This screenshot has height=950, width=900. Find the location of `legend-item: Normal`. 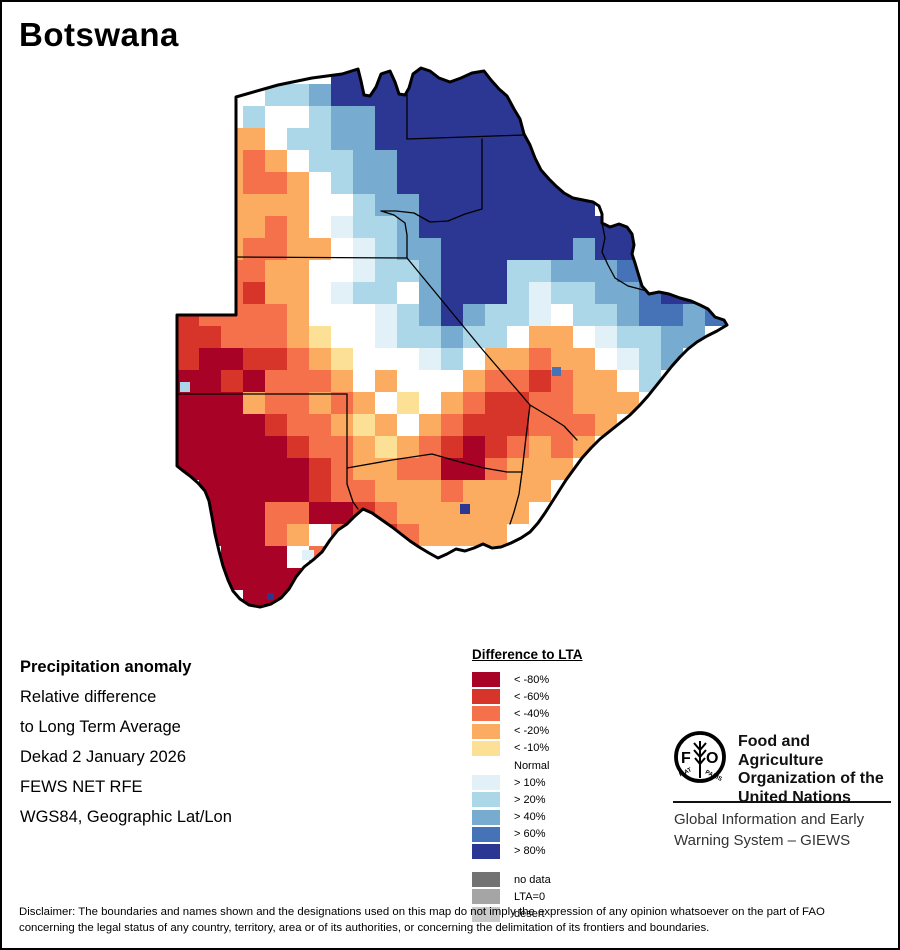

legend-item: Normal is located at coordinates (527, 765).